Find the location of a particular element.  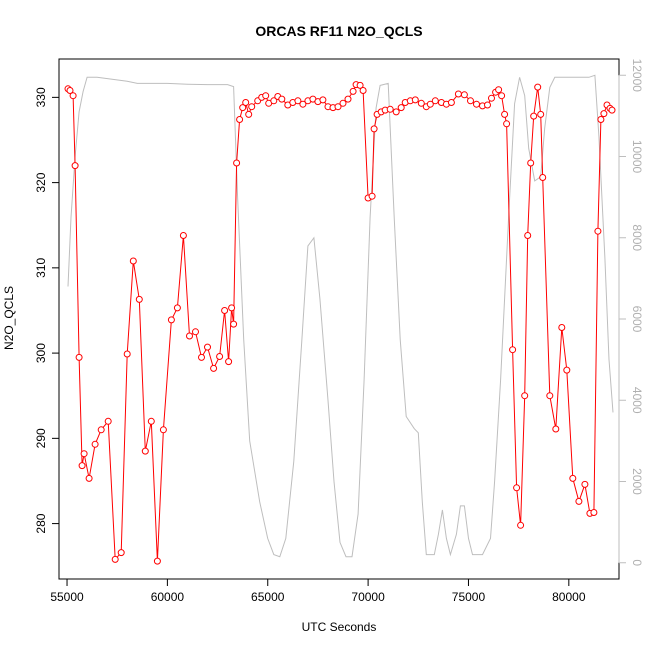

x-tick-label: 60000 is located at coordinates (168, 597).